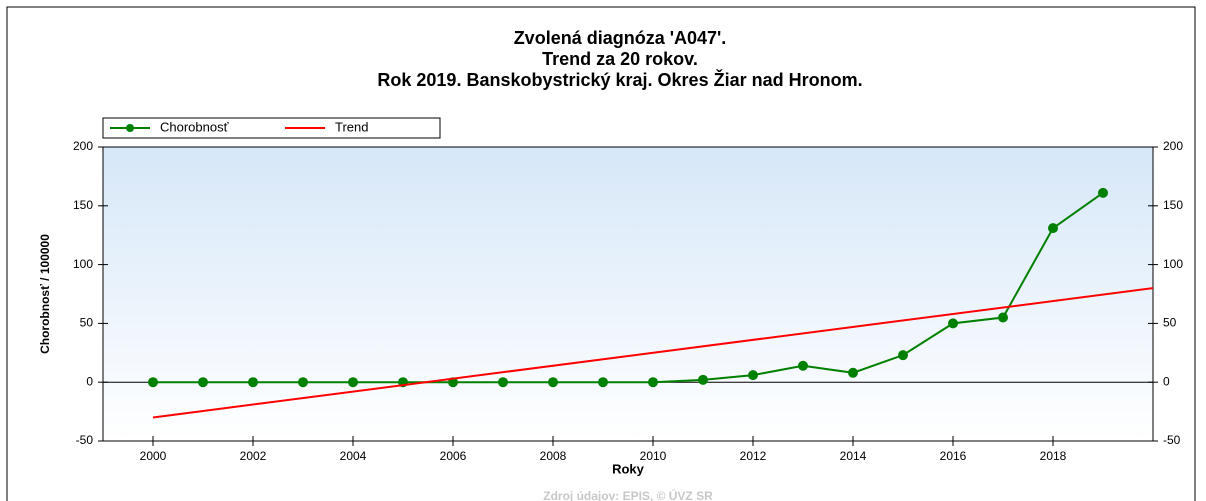 The image size is (1206, 501). I want to click on y2-tick-label: 150, so click(1173, 205).